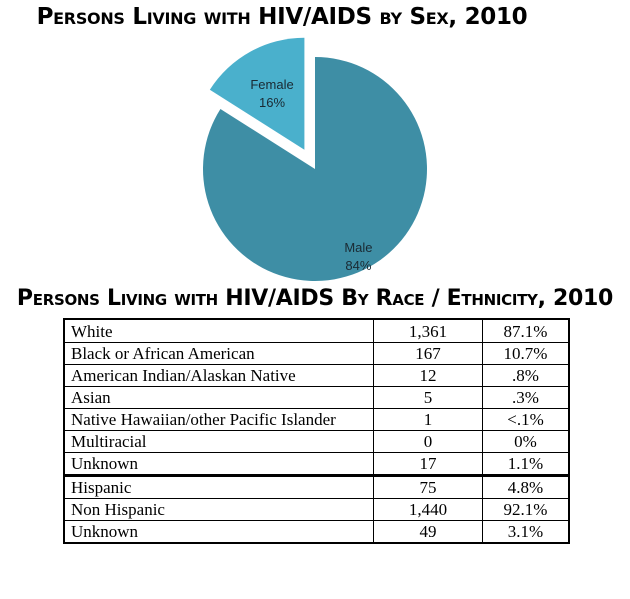  Describe the element at coordinates (218, 353) in the screenshot. I see `category-cell: Black or African American` at that location.